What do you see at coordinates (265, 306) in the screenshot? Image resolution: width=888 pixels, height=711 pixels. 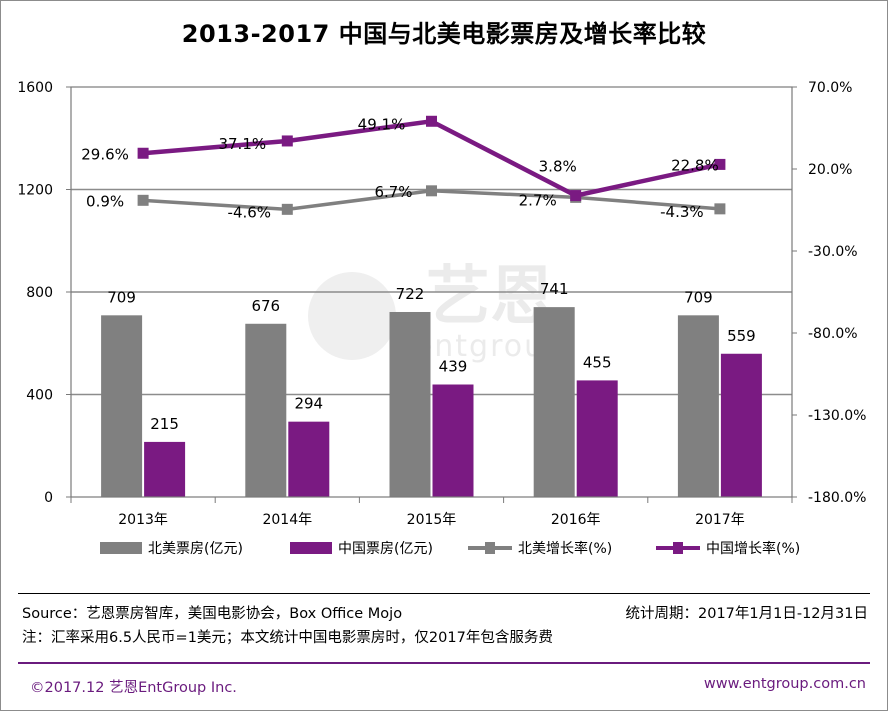 I see `bar-data-label: 676` at bounding box center [265, 306].